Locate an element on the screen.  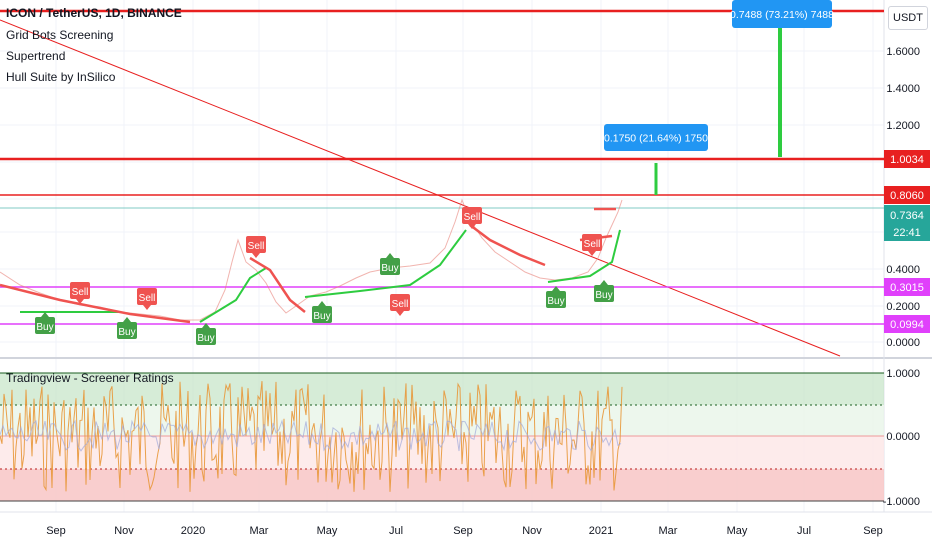
countdown-label: 22:41 is located at coordinates (907, 233).